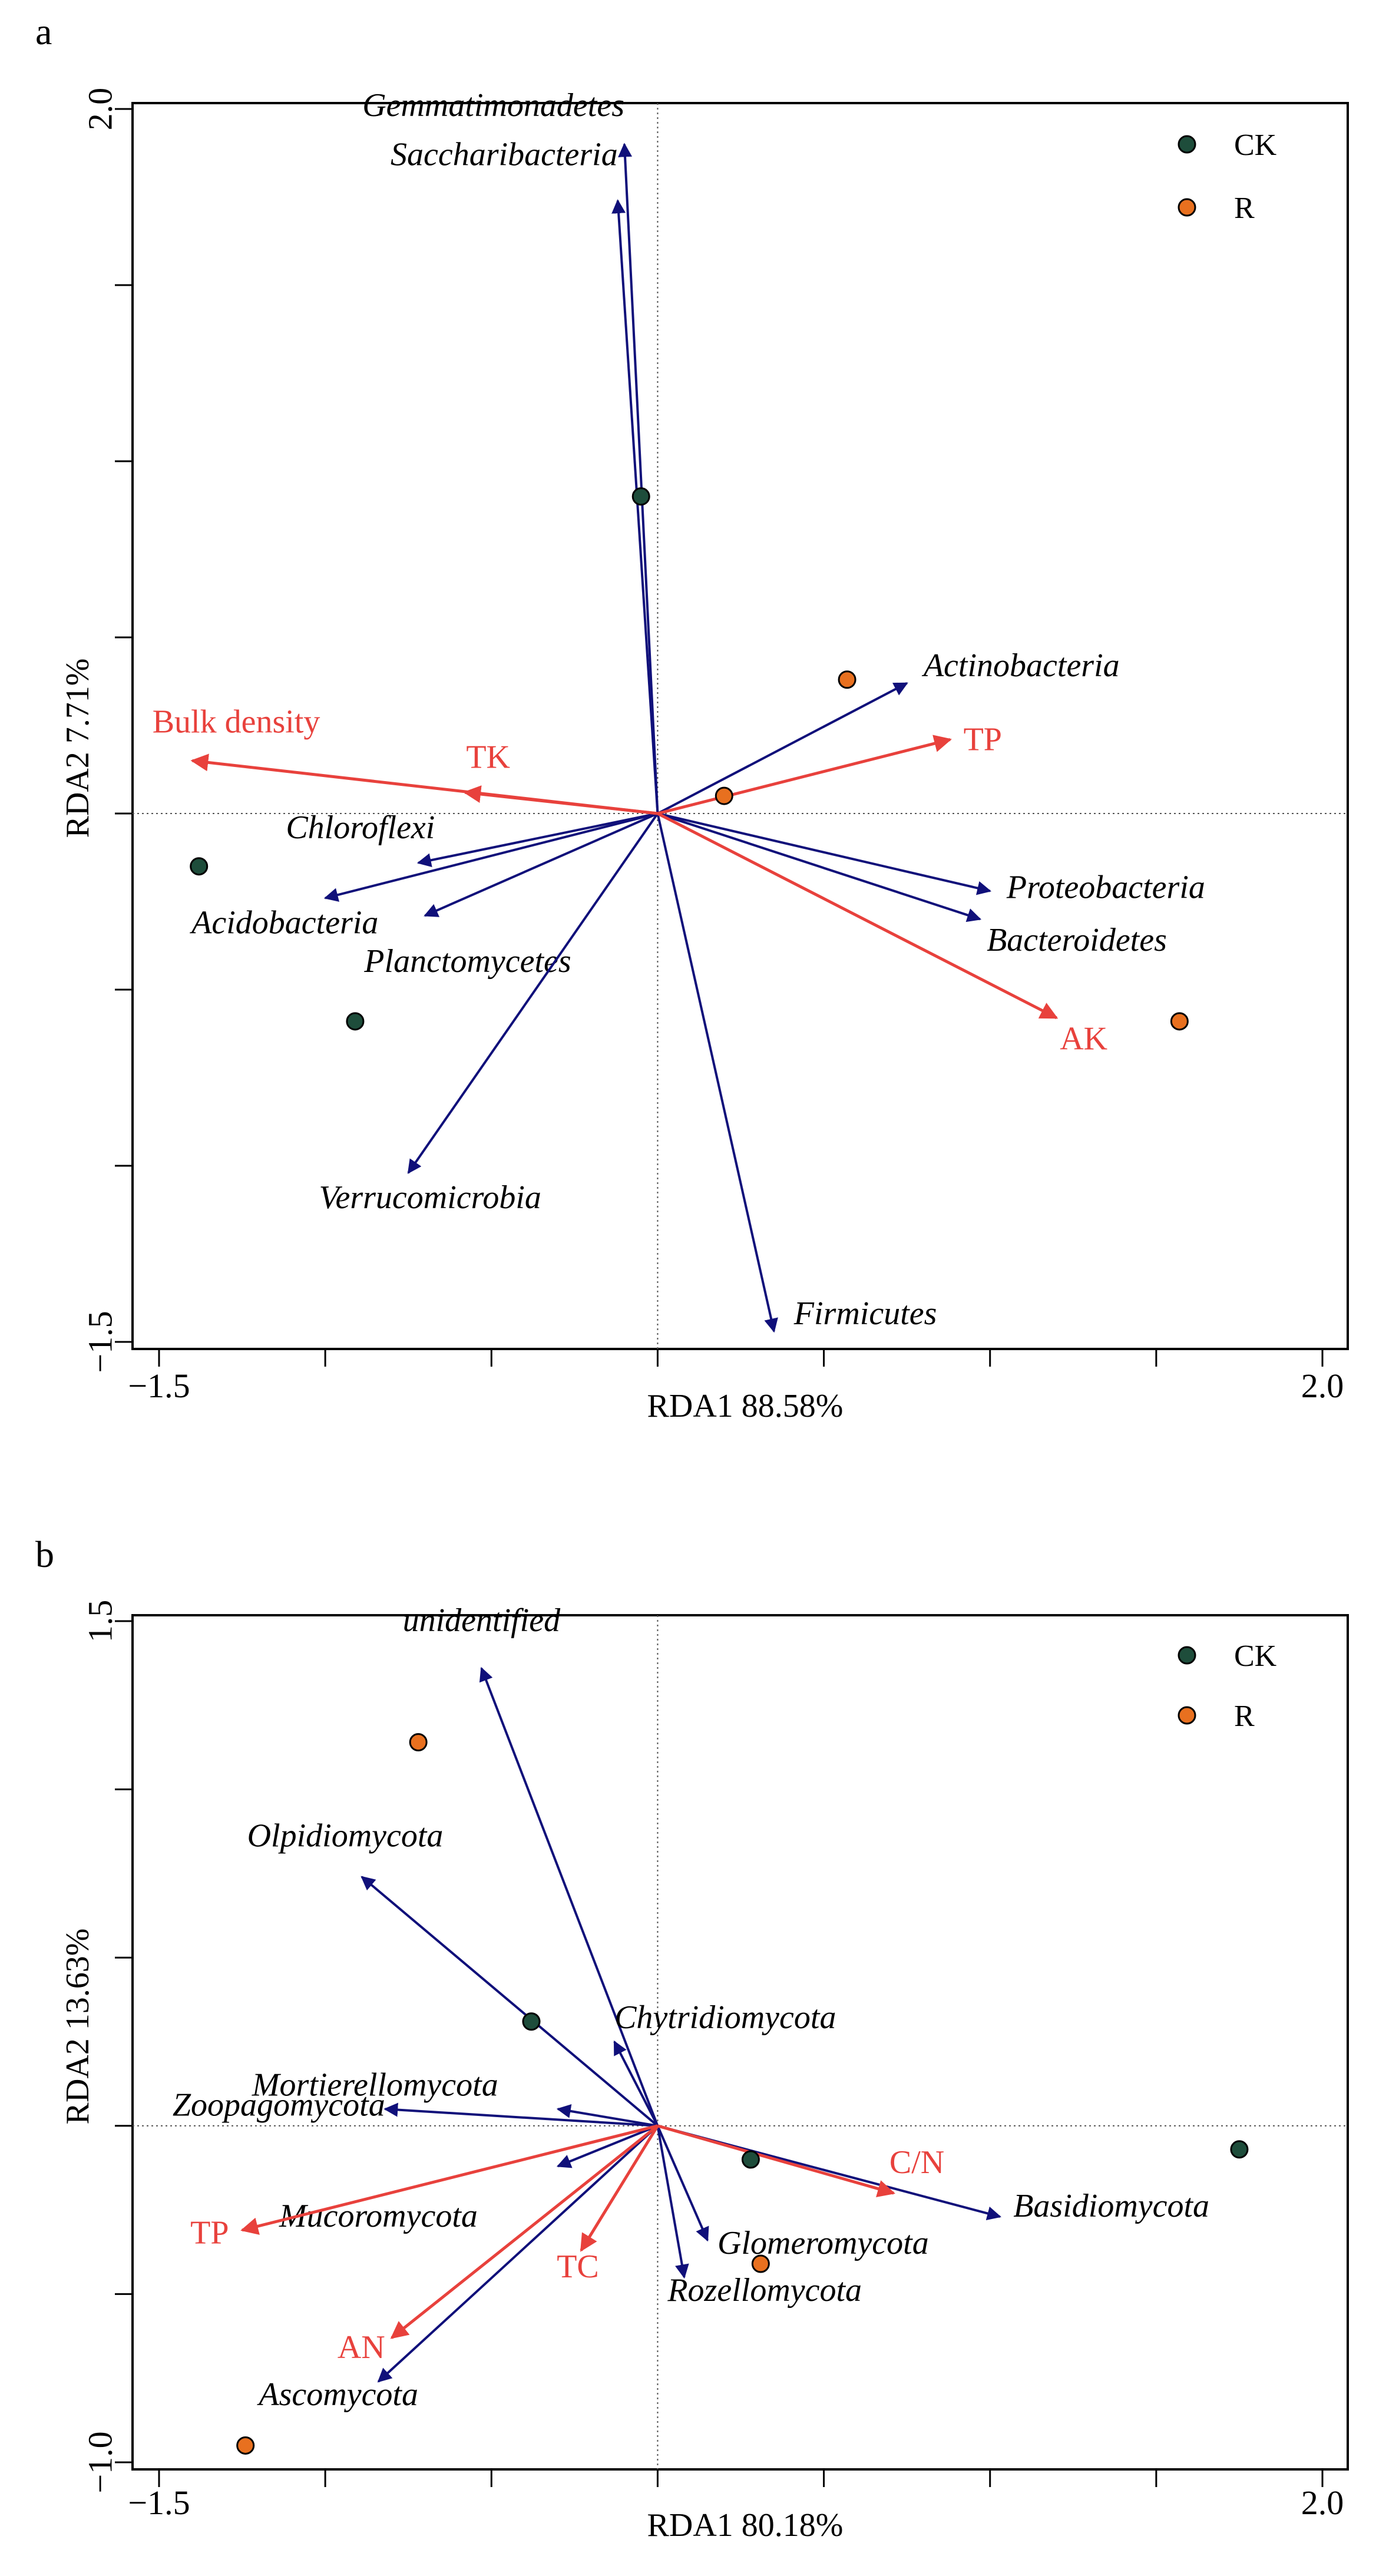 The height and width of the screenshot is (2576, 1399). I want to click on panel-b-env-arrow-tp, so click(449, 2179).